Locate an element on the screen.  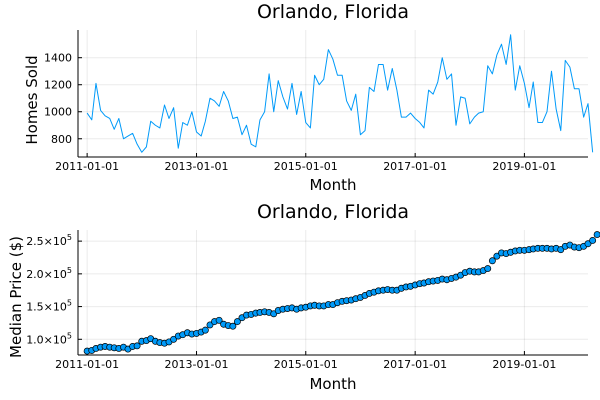
y-tick-label: 800 is located at coordinates (61, 139).